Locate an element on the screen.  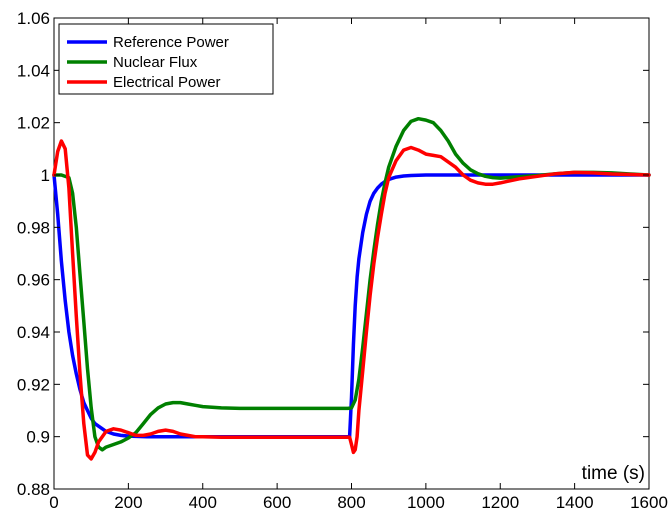
y-tick-label: 0.9 is located at coordinates (38, 437).